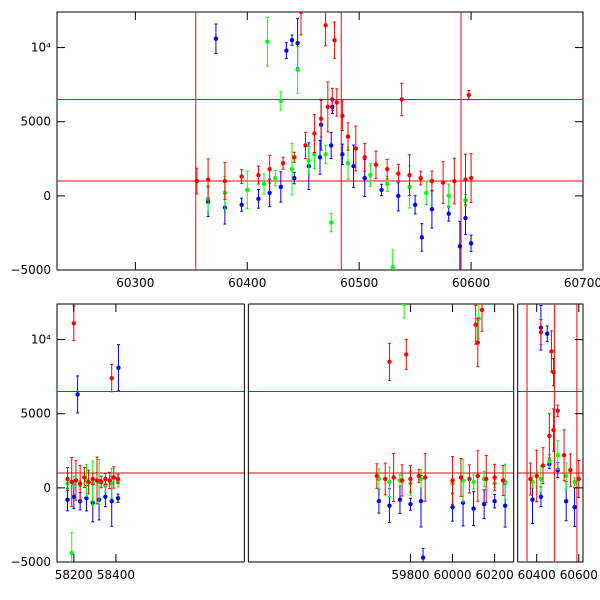 Image resolution: width=600 pixels, height=600 pixels. Describe the element at coordinates (41, 48) in the screenshot. I see `y-tick-label: 10⁴` at that location.